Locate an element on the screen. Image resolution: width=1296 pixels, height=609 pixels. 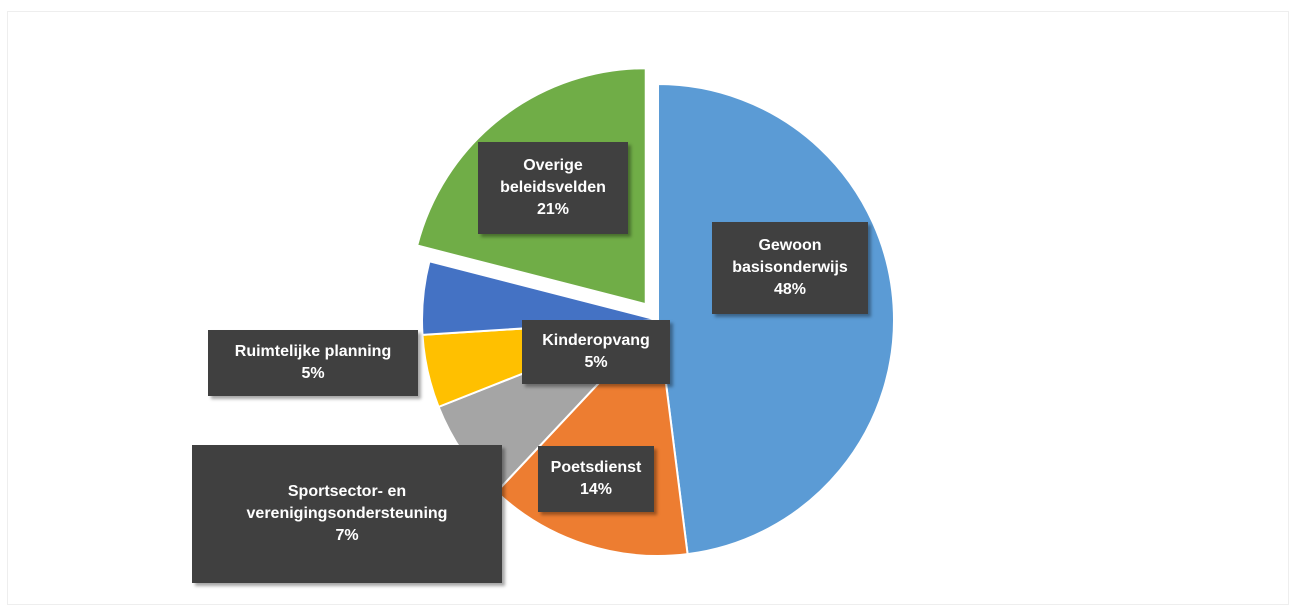
label-category: Ruimtelijke planning is located at coordinates (313, 351).